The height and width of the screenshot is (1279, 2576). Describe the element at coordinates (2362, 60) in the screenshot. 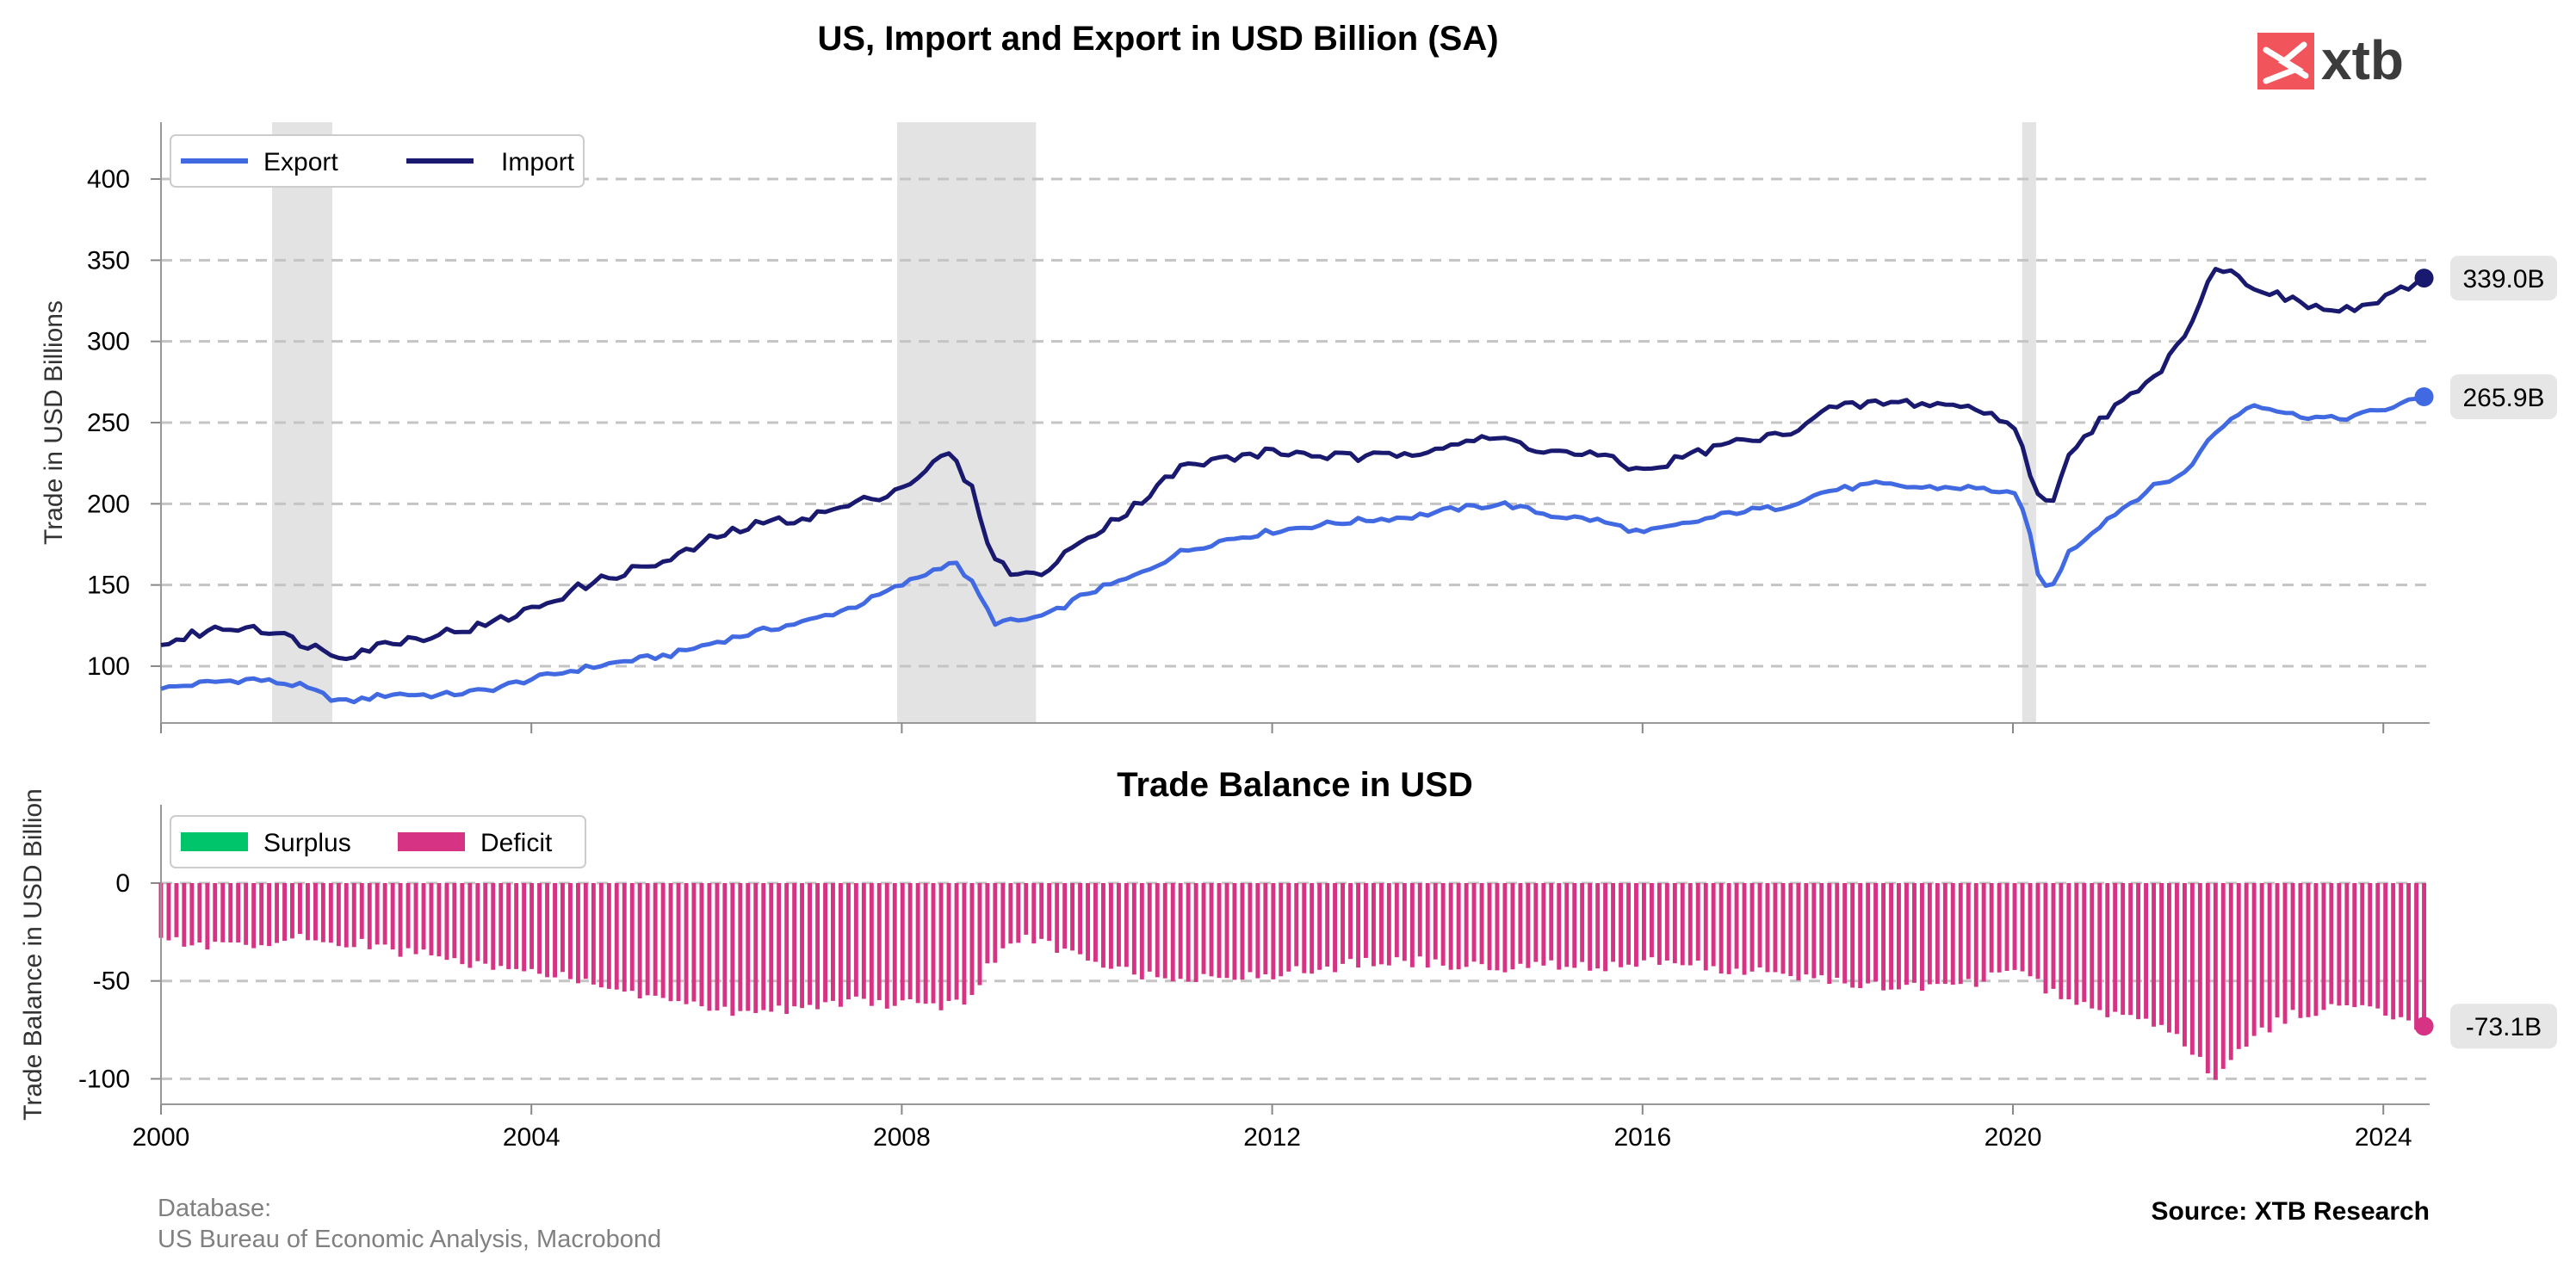

I see `xtb-logo-text: xtb` at that location.